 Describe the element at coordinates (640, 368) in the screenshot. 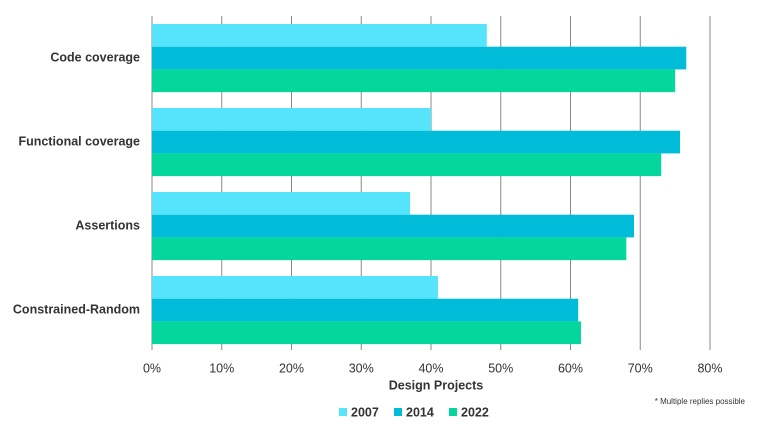

I see `x-tick-label: 70%` at that location.